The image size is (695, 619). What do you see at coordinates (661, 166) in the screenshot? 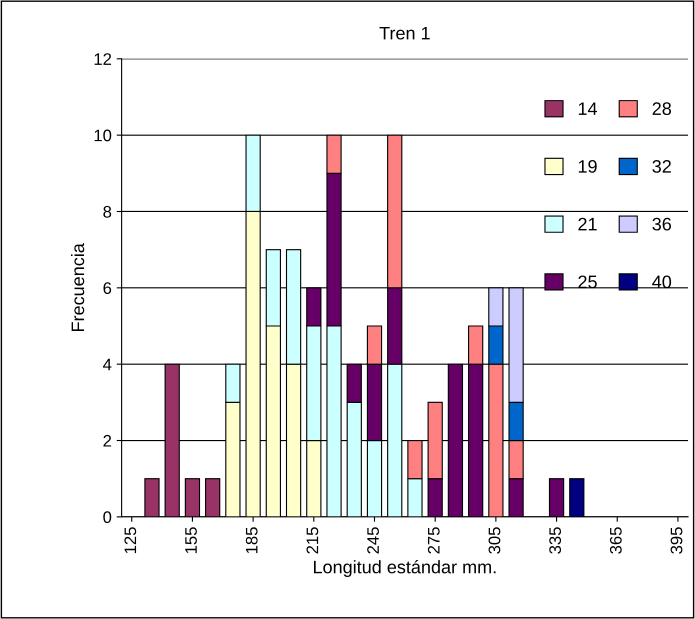
I see `legend-label: 32` at bounding box center [661, 166].